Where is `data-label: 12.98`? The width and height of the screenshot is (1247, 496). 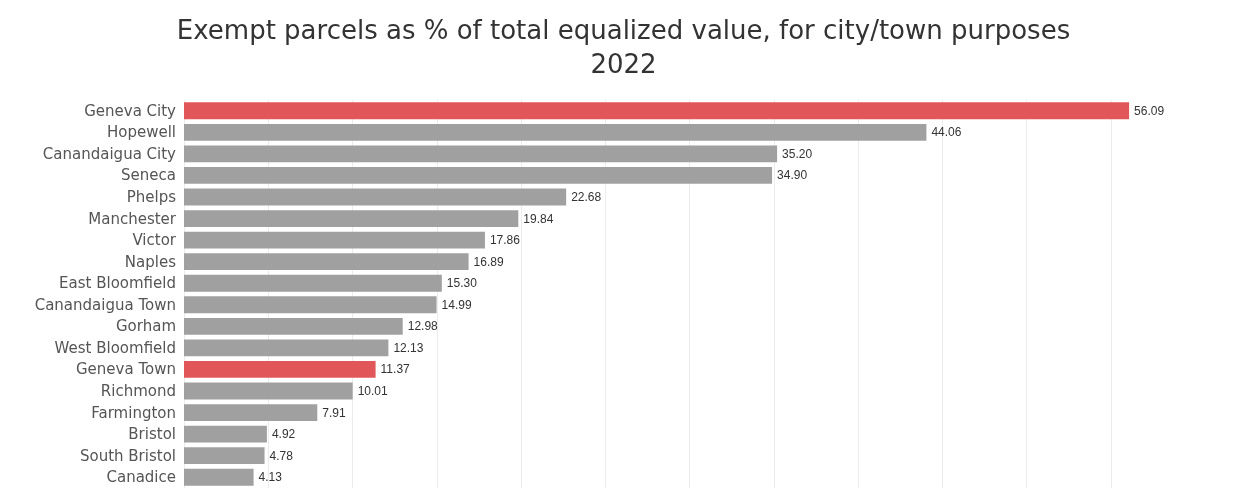 data-label: 12.98 is located at coordinates (423, 326).